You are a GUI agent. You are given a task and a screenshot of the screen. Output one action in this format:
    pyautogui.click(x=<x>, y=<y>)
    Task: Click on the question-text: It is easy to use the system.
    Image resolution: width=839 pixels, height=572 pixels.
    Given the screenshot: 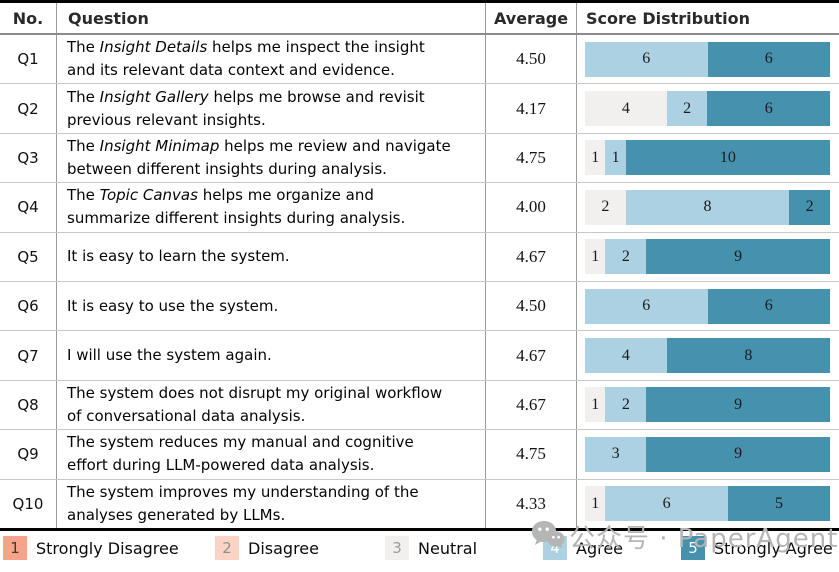 What is the action you would take?
    pyautogui.click(x=172, y=306)
    